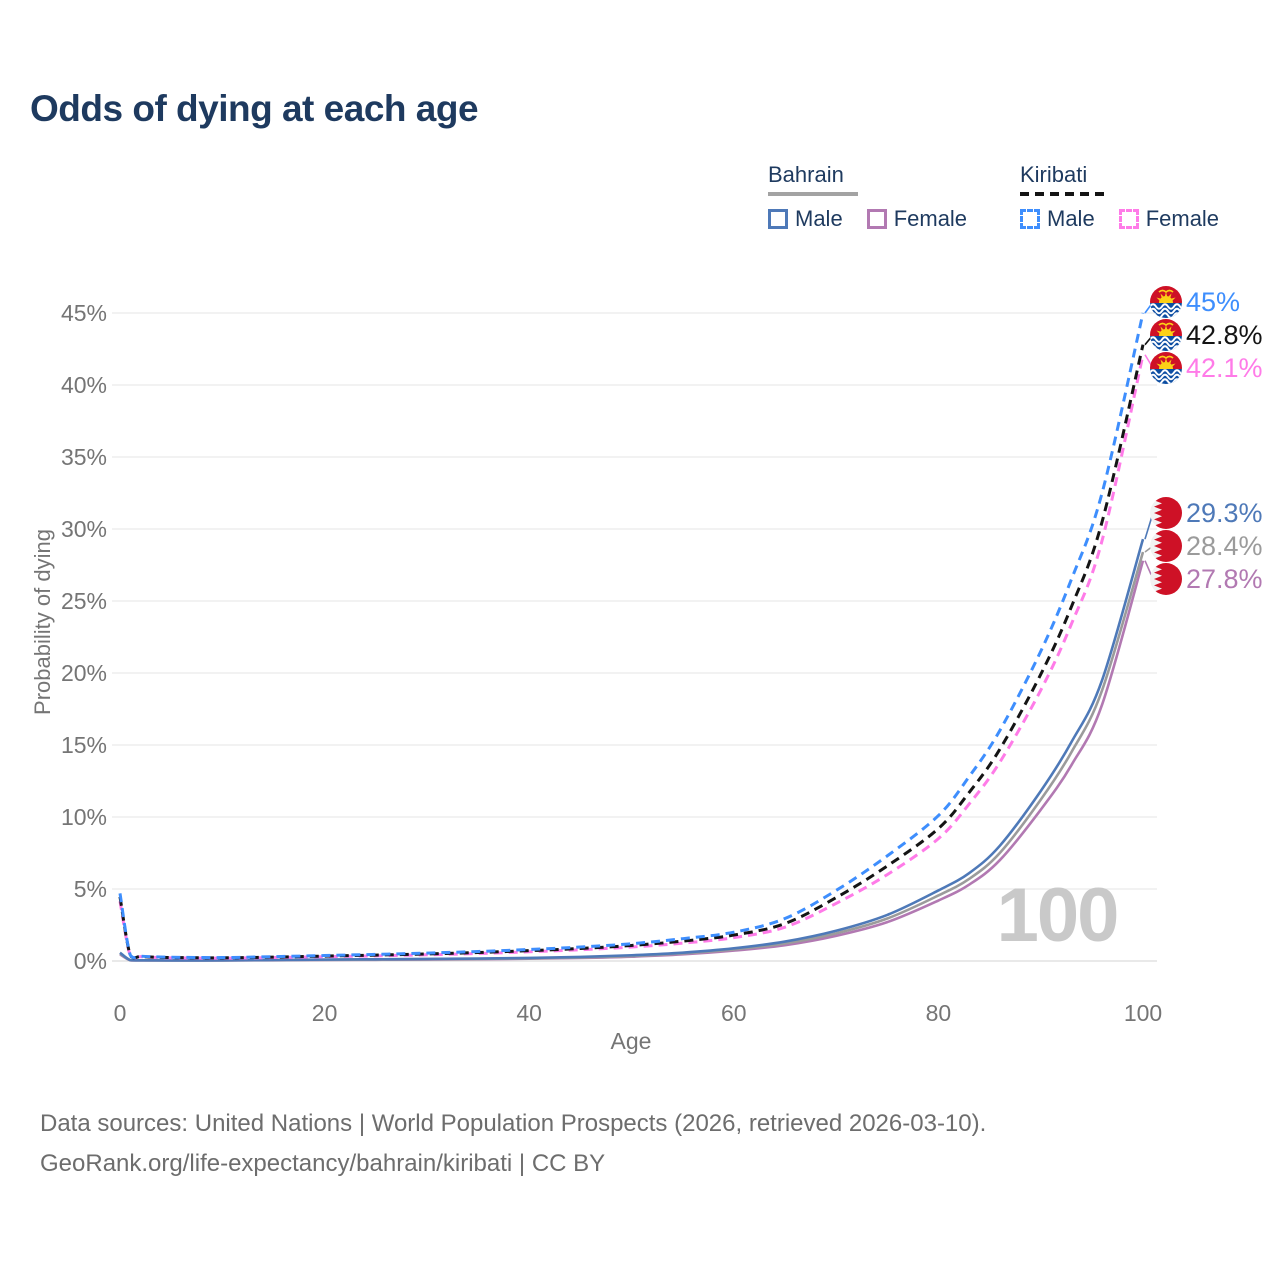  Describe the element at coordinates (1030, 219) in the screenshot. I see `kiribati-male-swatch-icon` at that location.